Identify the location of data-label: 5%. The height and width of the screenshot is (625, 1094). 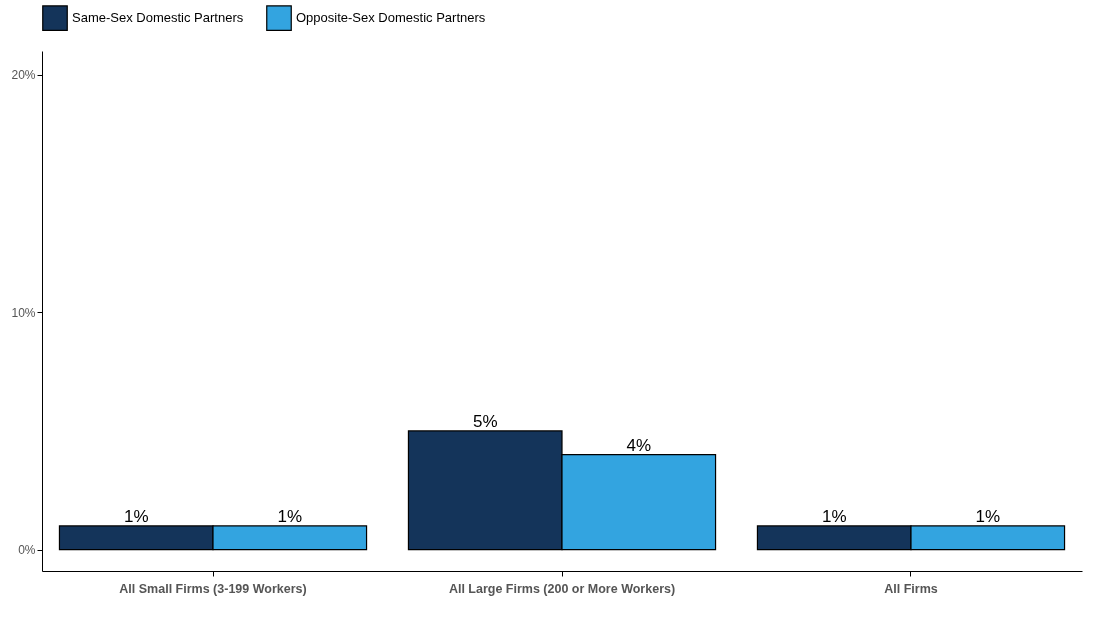
(485, 421).